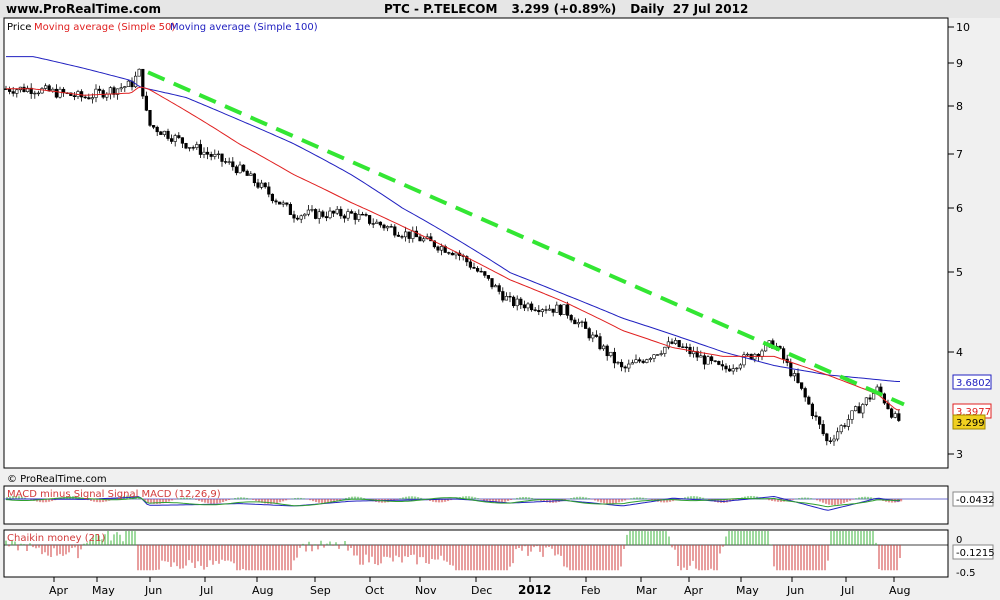 This screenshot has width=1000, height=600. Describe the element at coordinates (959, 352) in the screenshot. I see `y-tick-label: 4` at that location.